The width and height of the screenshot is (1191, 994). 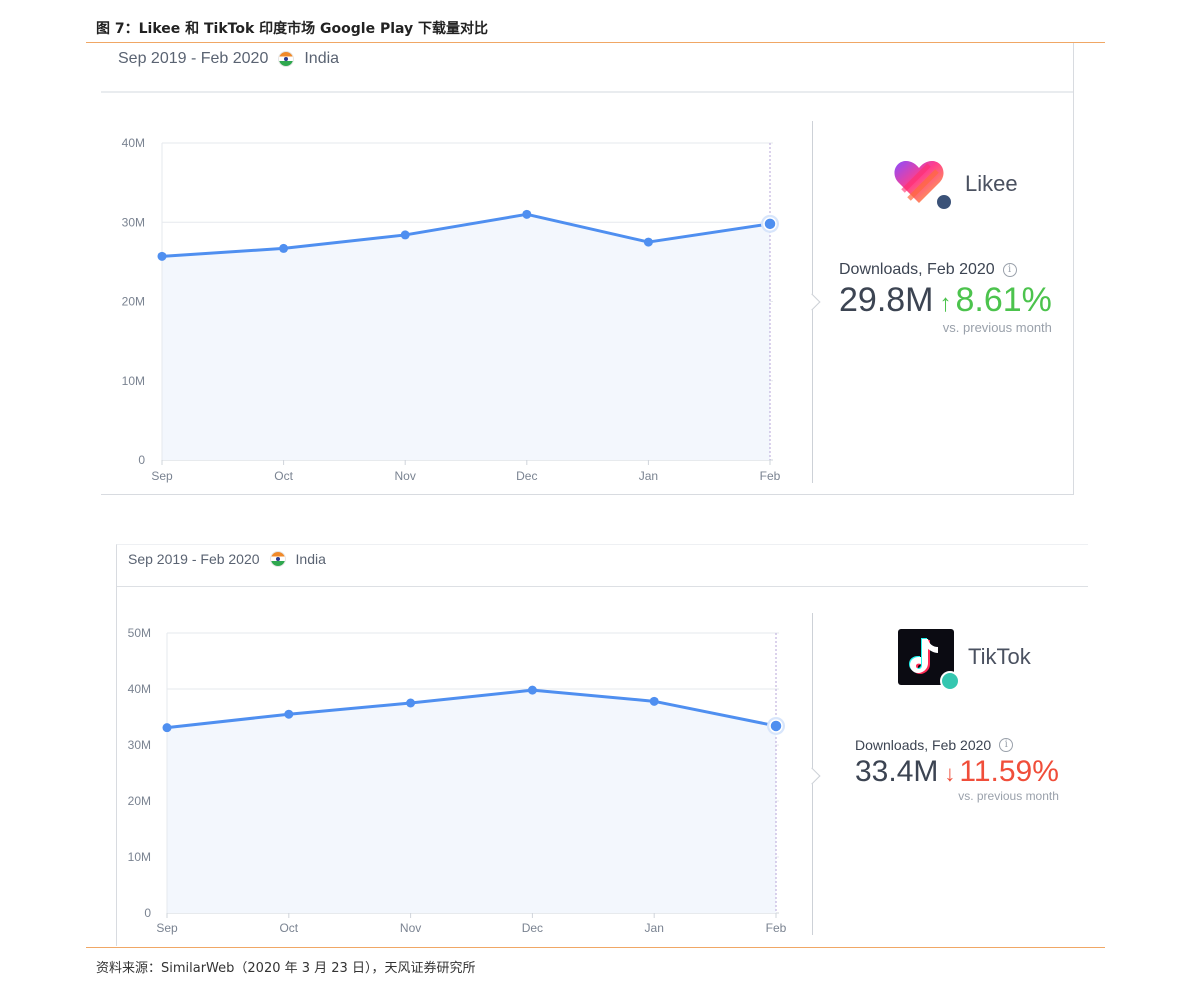 What do you see at coordinates (955, 185) in the screenshot?
I see `app-header: Likee` at bounding box center [955, 185].